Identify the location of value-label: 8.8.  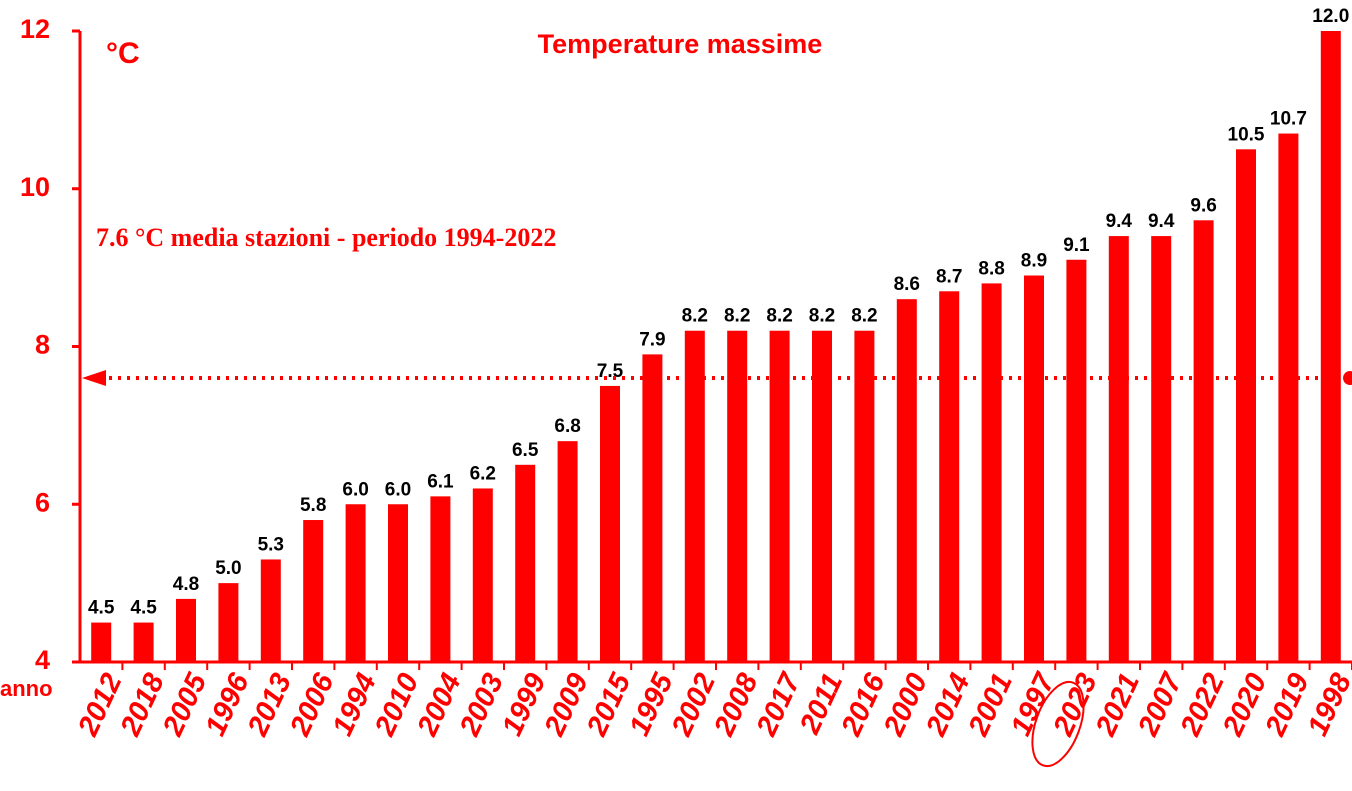
(991, 268).